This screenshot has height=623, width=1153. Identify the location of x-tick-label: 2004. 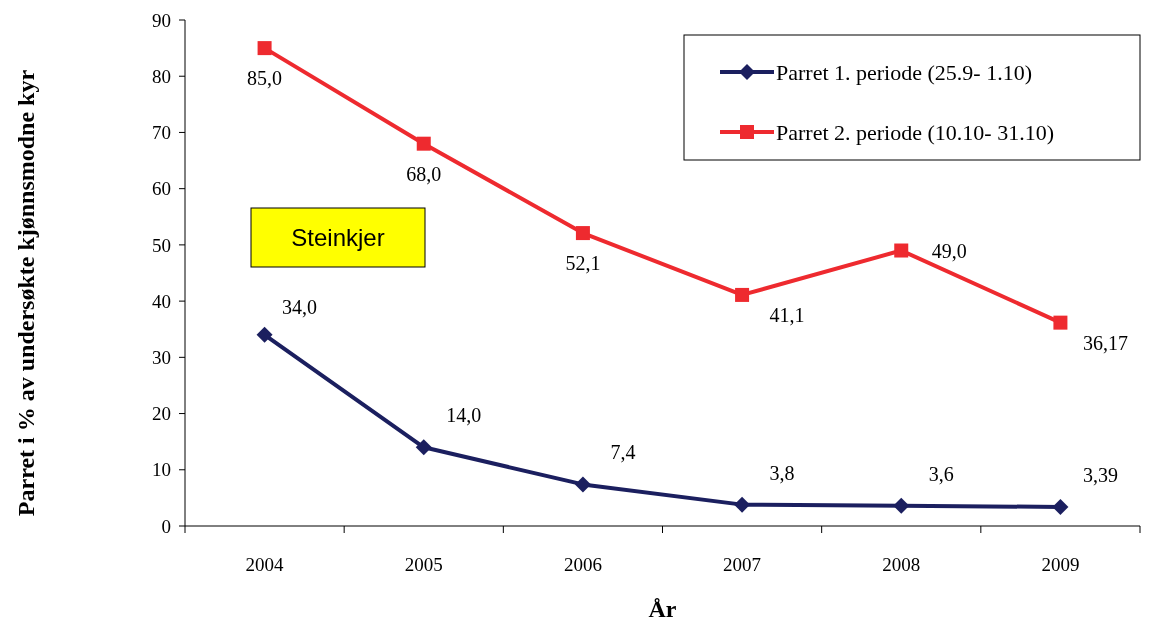
(265, 564).